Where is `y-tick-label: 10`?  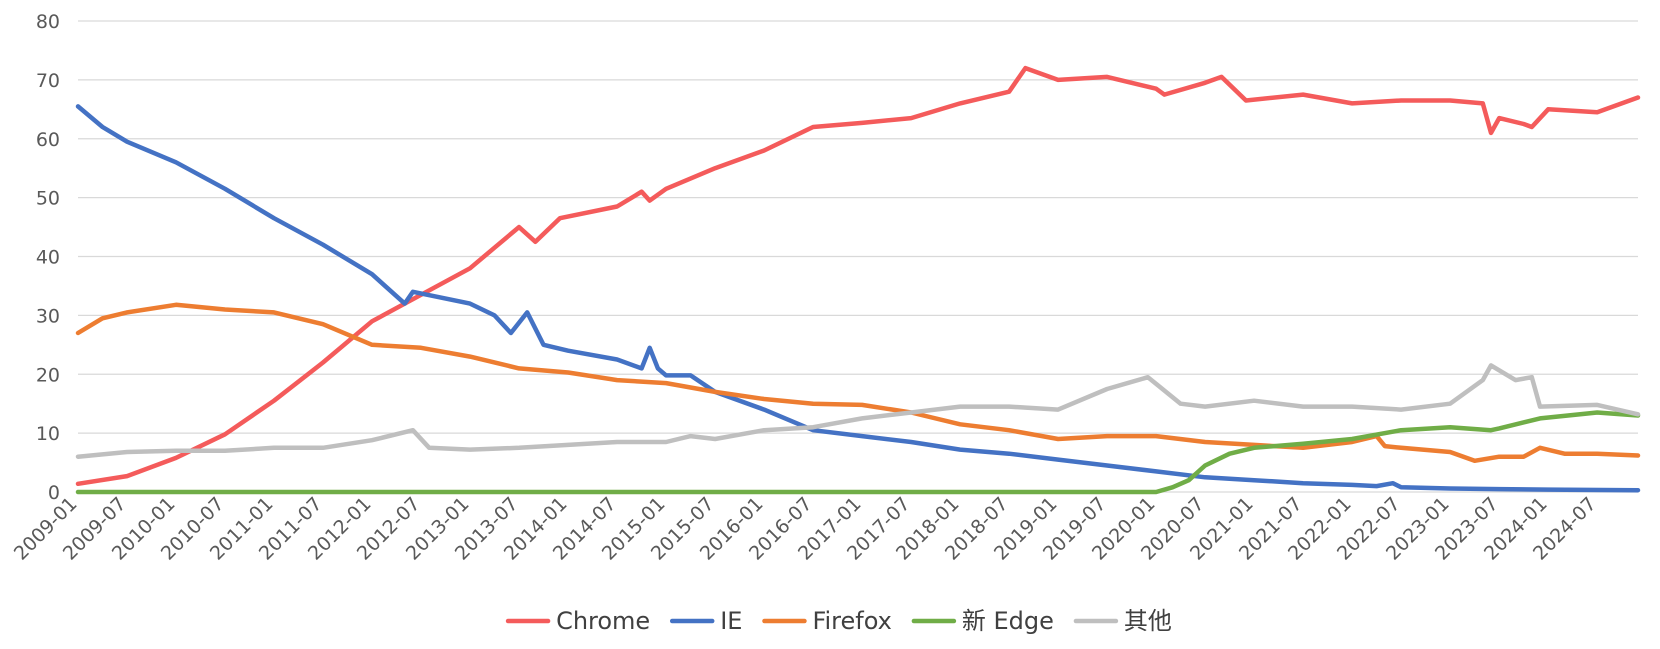 y-tick-label: 10 is located at coordinates (48, 434).